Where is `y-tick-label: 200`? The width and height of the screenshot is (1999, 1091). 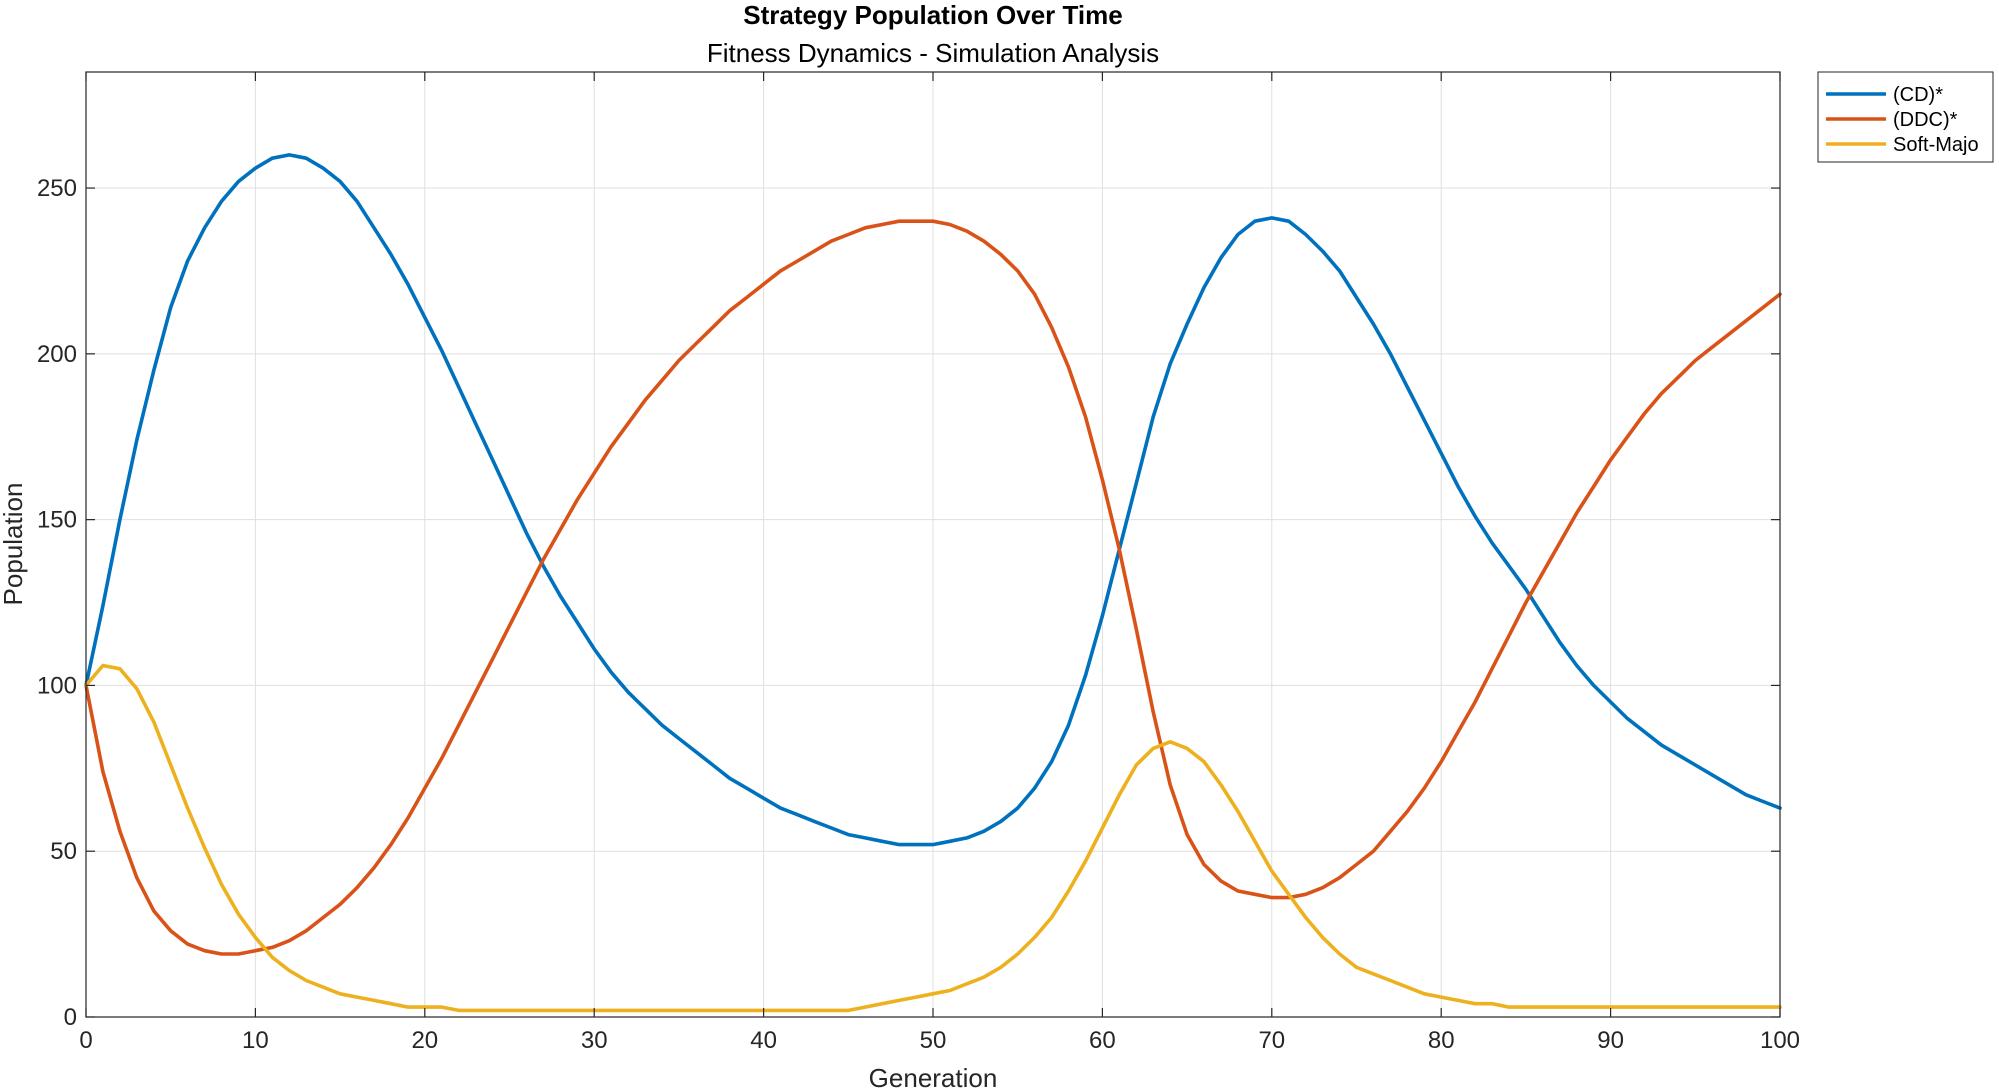
y-tick-label: 200 is located at coordinates (57, 354).